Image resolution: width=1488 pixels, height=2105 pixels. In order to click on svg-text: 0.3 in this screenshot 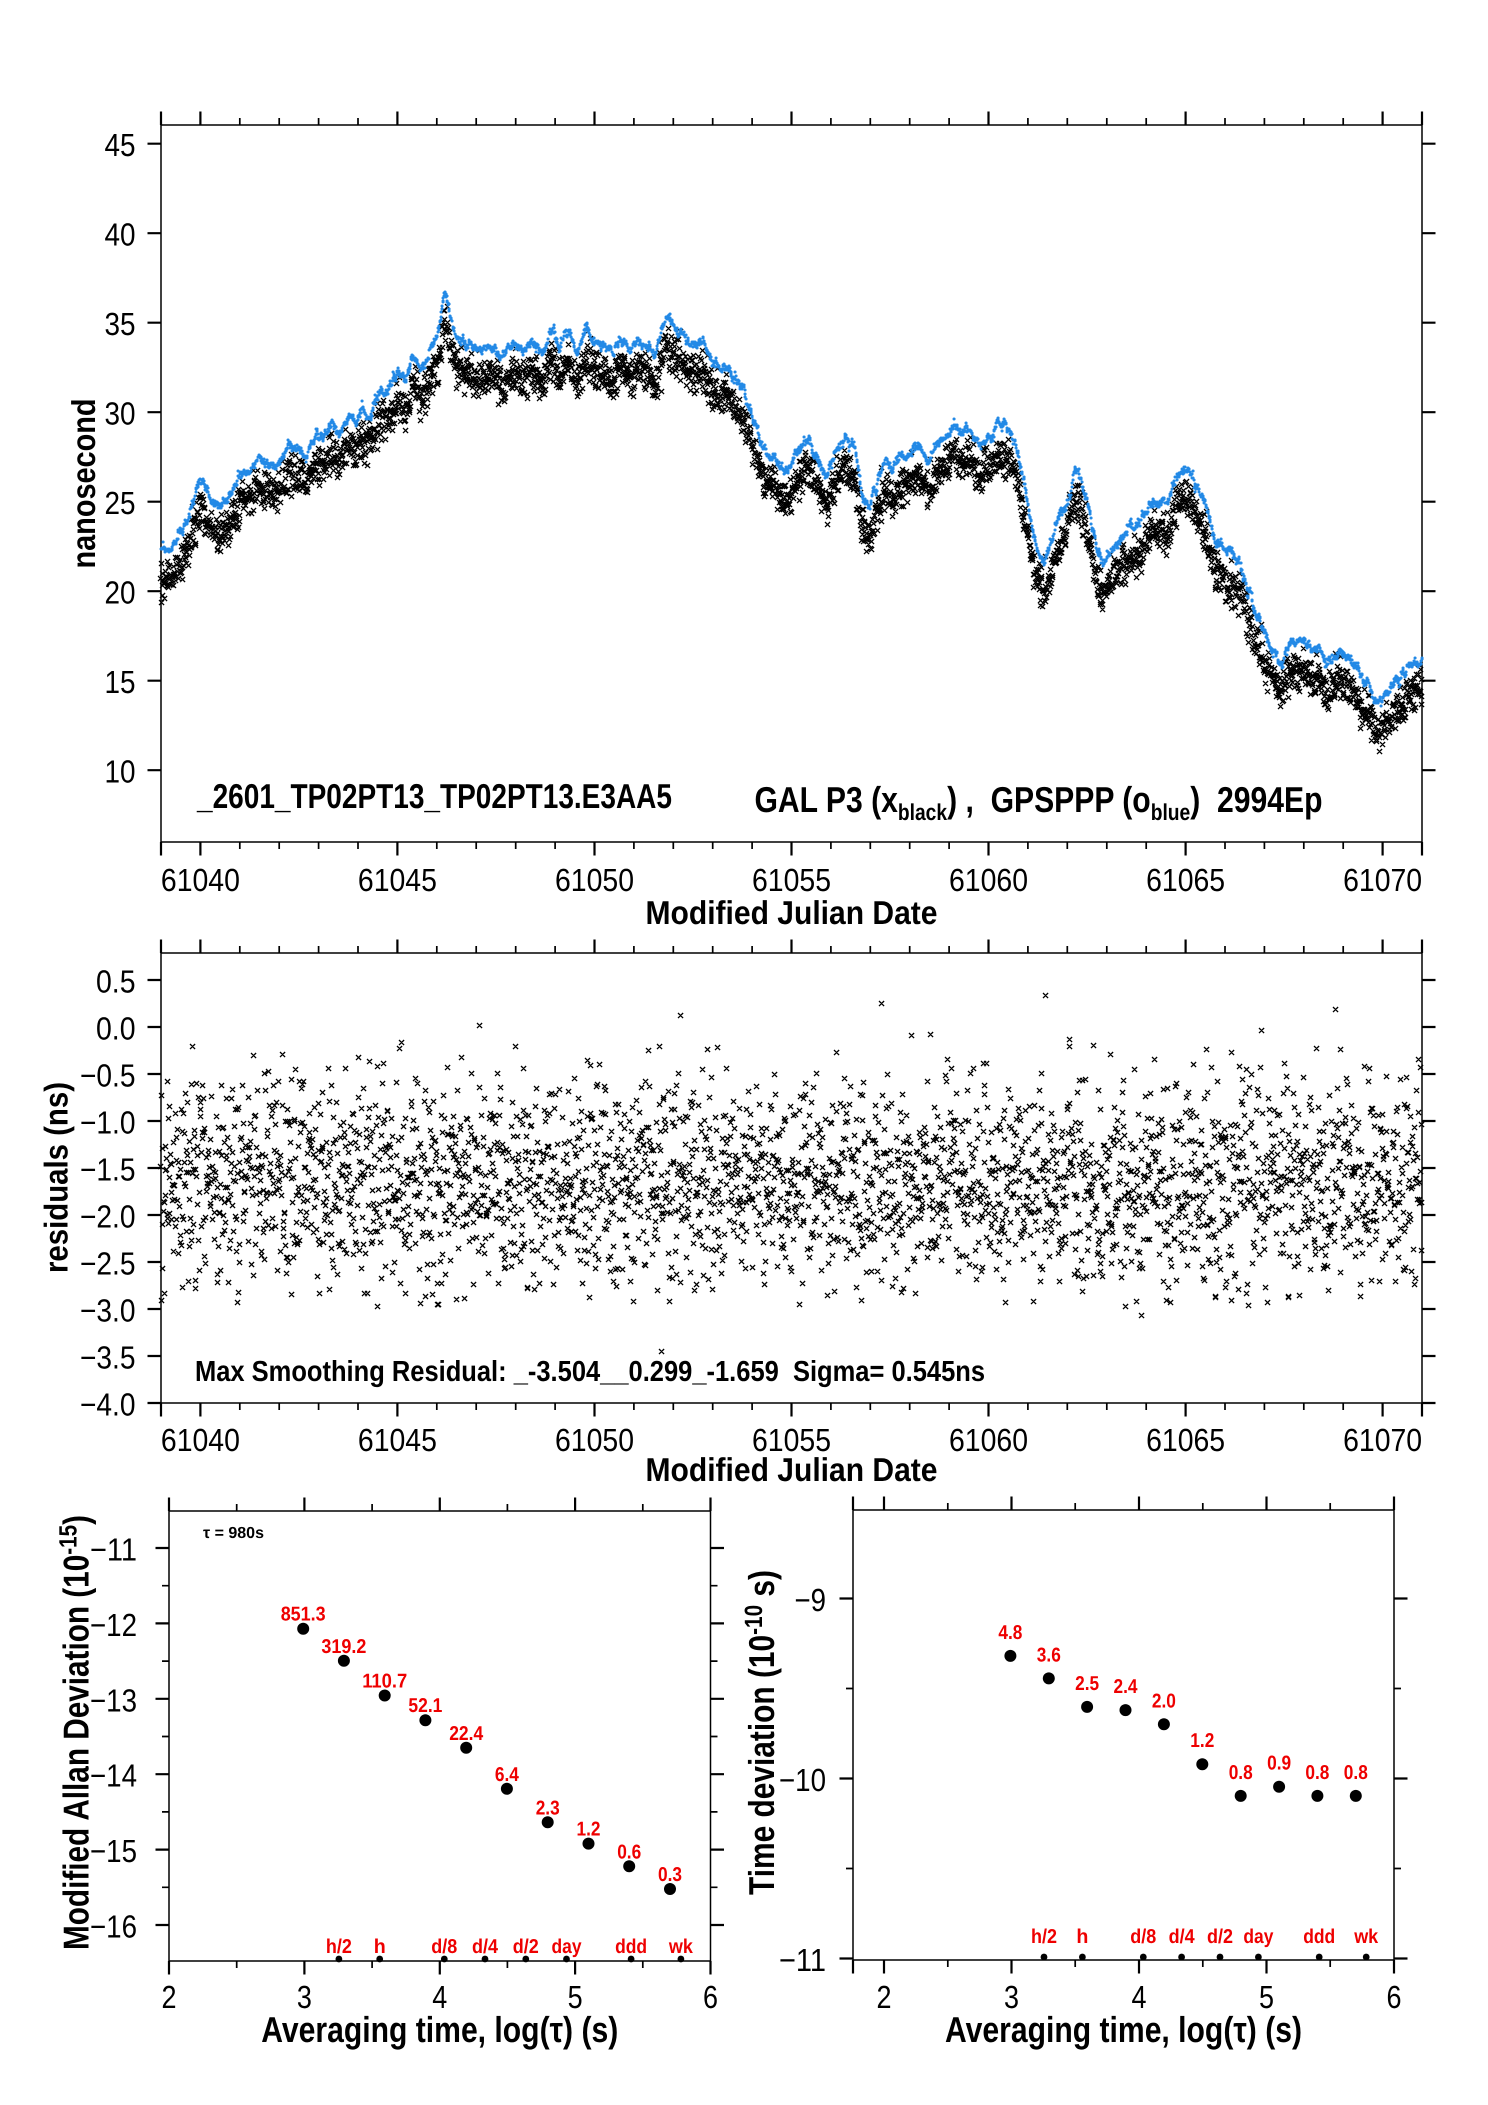, I will do `click(670, 1875)`.